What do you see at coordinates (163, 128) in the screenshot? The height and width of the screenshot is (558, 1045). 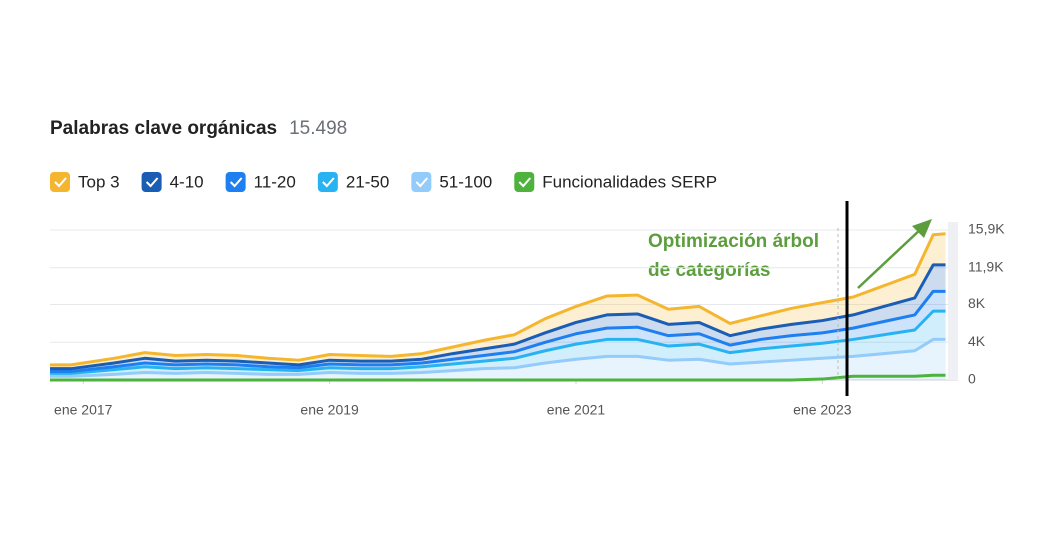 I see `chart-title: Palabras clave orgánicas` at bounding box center [163, 128].